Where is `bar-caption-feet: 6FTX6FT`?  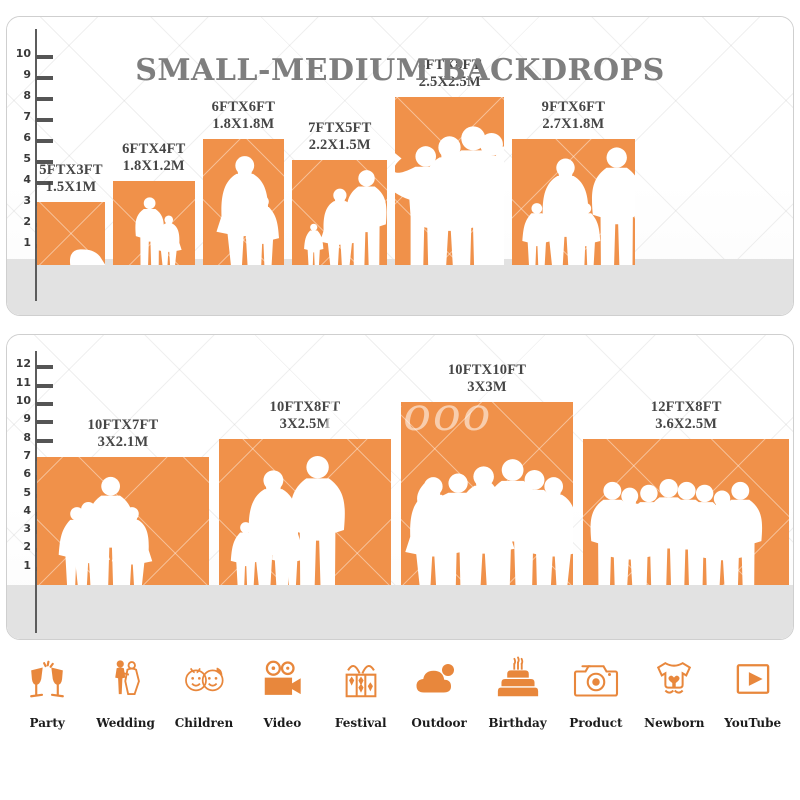 bar-caption-feet: 6FTX6FT is located at coordinates (243, 107).